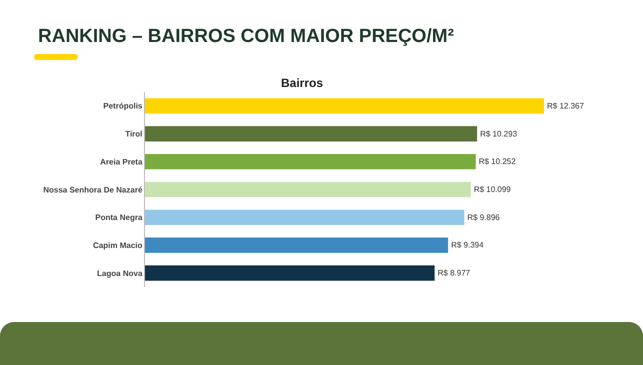  What do you see at coordinates (493, 189) in the screenshot?
I see `data-label: R$ 10.099` at bounding box center [493, 189].